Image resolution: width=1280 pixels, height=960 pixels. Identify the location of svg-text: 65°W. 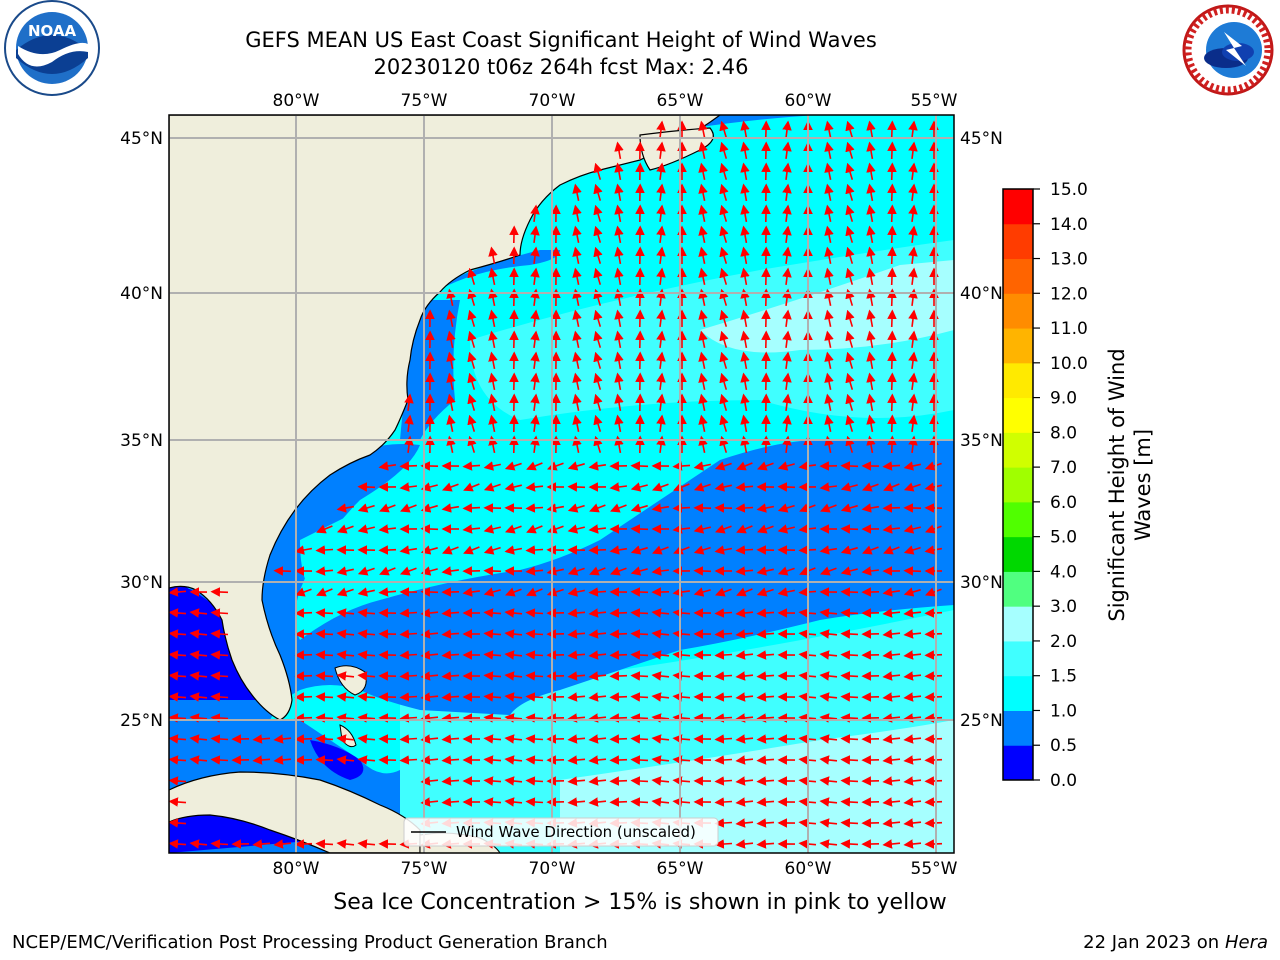
(680, 869).